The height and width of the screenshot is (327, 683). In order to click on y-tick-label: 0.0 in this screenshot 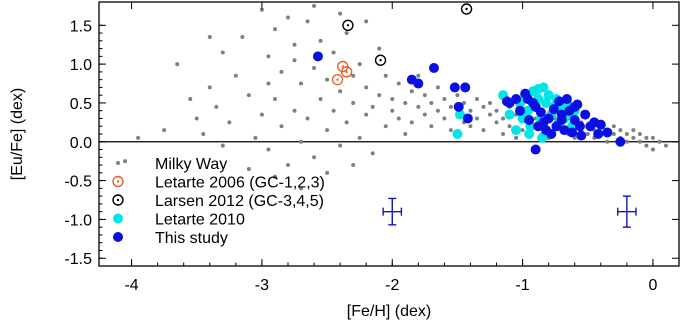, I will do `click(81, 143)`.